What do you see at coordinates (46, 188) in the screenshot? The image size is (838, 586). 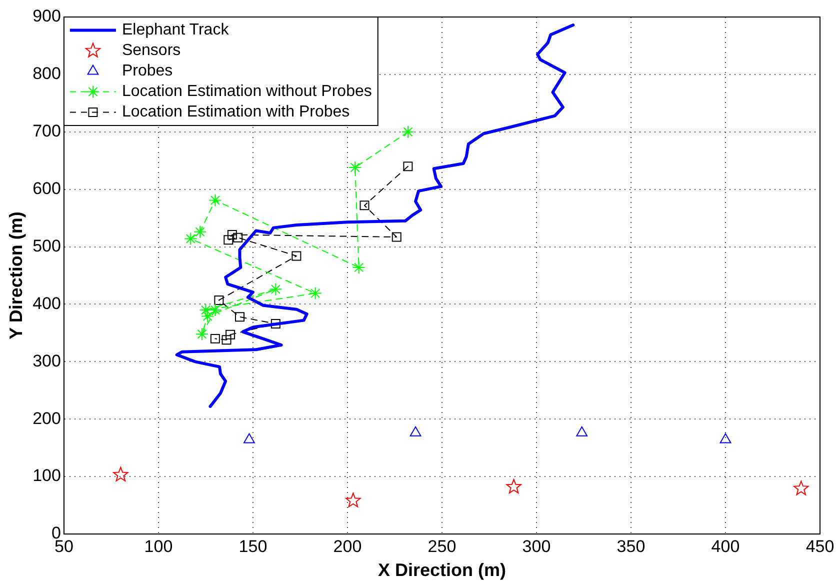 I see `y-tick-label: 600` at bounding box center [46, 188].